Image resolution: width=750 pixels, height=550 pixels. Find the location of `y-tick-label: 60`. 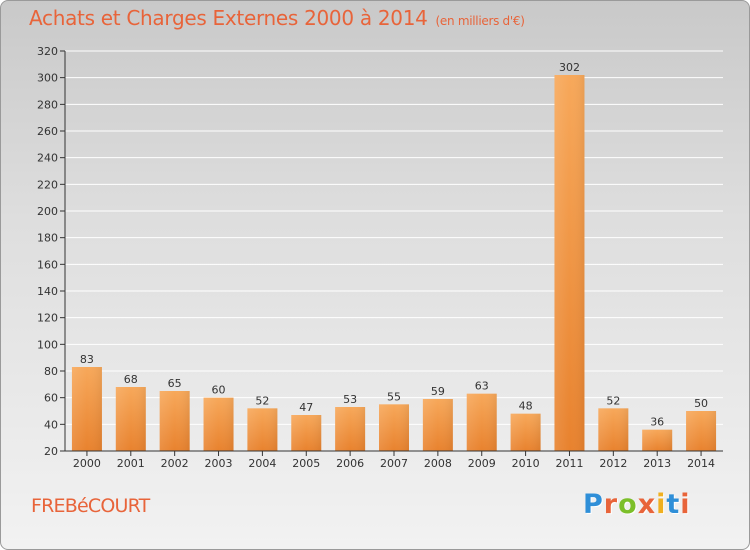

y-tick-label: 60 is located at coordinates (51, 398).